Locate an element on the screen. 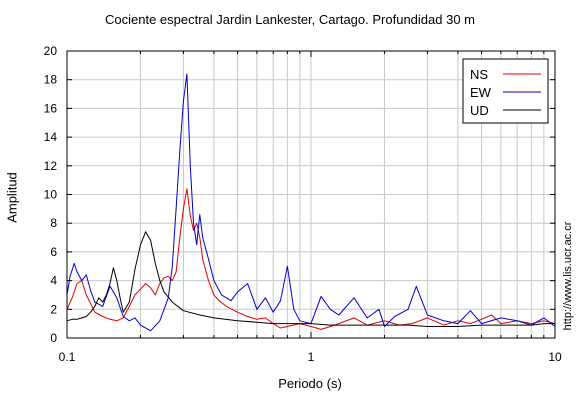 This screenshot has height=400, width=580. legend: NS EW UD is located at coordinates (505, 91).